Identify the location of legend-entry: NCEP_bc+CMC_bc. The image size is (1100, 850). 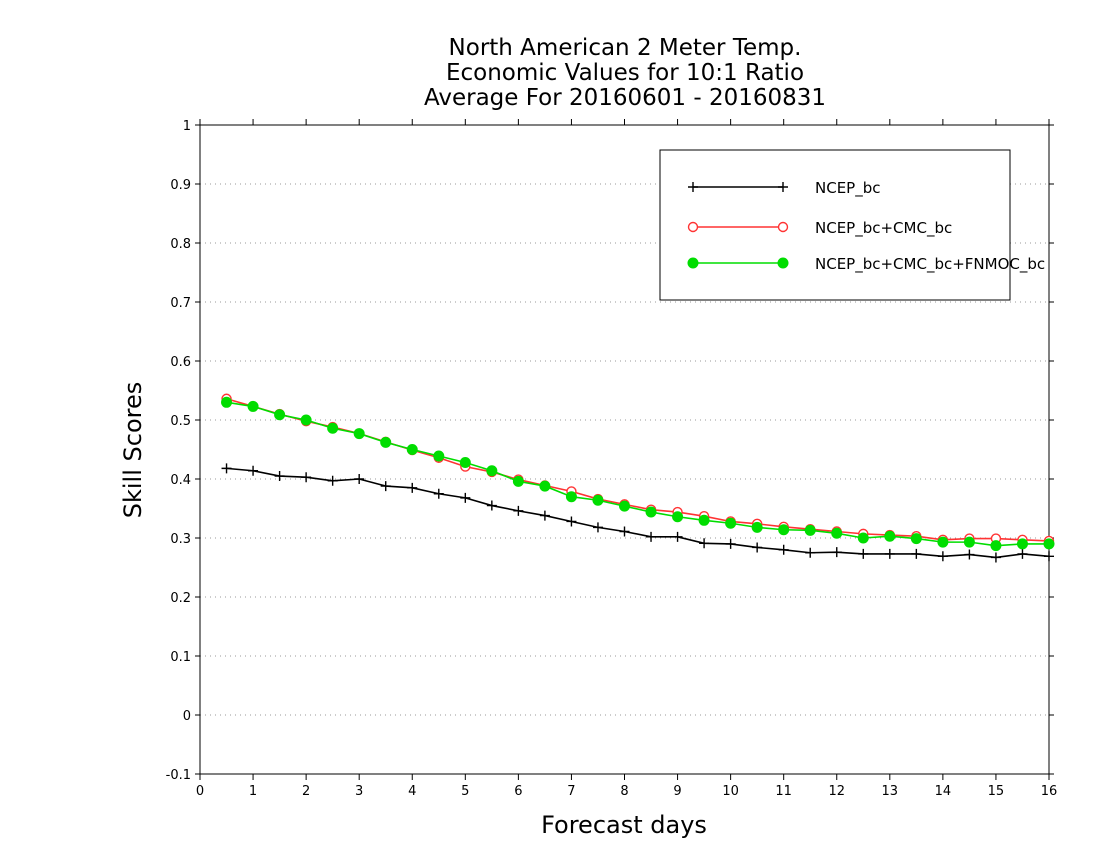
(819, 228).